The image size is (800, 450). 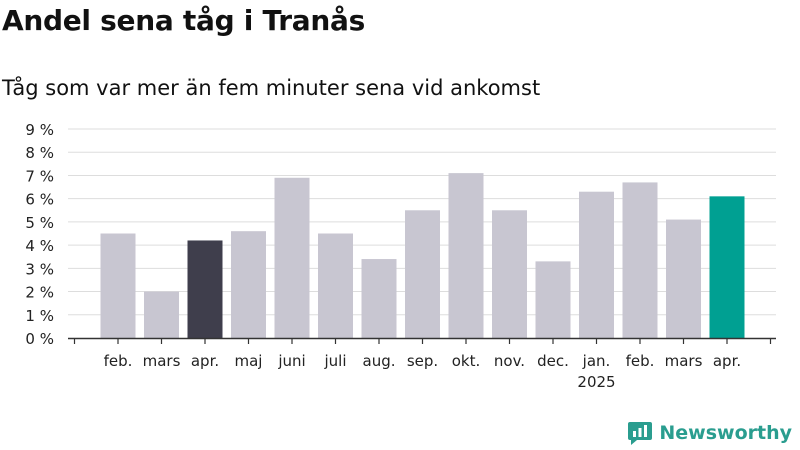 What do you see at coordinates (640, 433) in the screenshot?
I see `newsworthy-icon` at bounding box center [640, 433].